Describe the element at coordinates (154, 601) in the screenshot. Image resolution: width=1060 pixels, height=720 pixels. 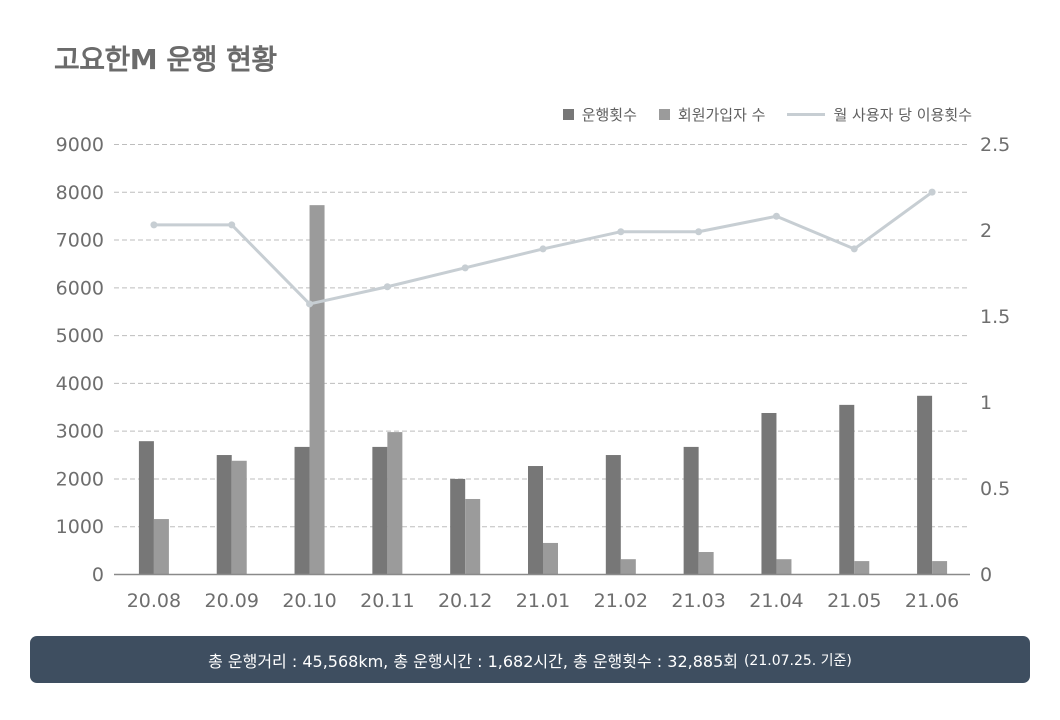
I see `x-tick-label: 20.08` at that location.